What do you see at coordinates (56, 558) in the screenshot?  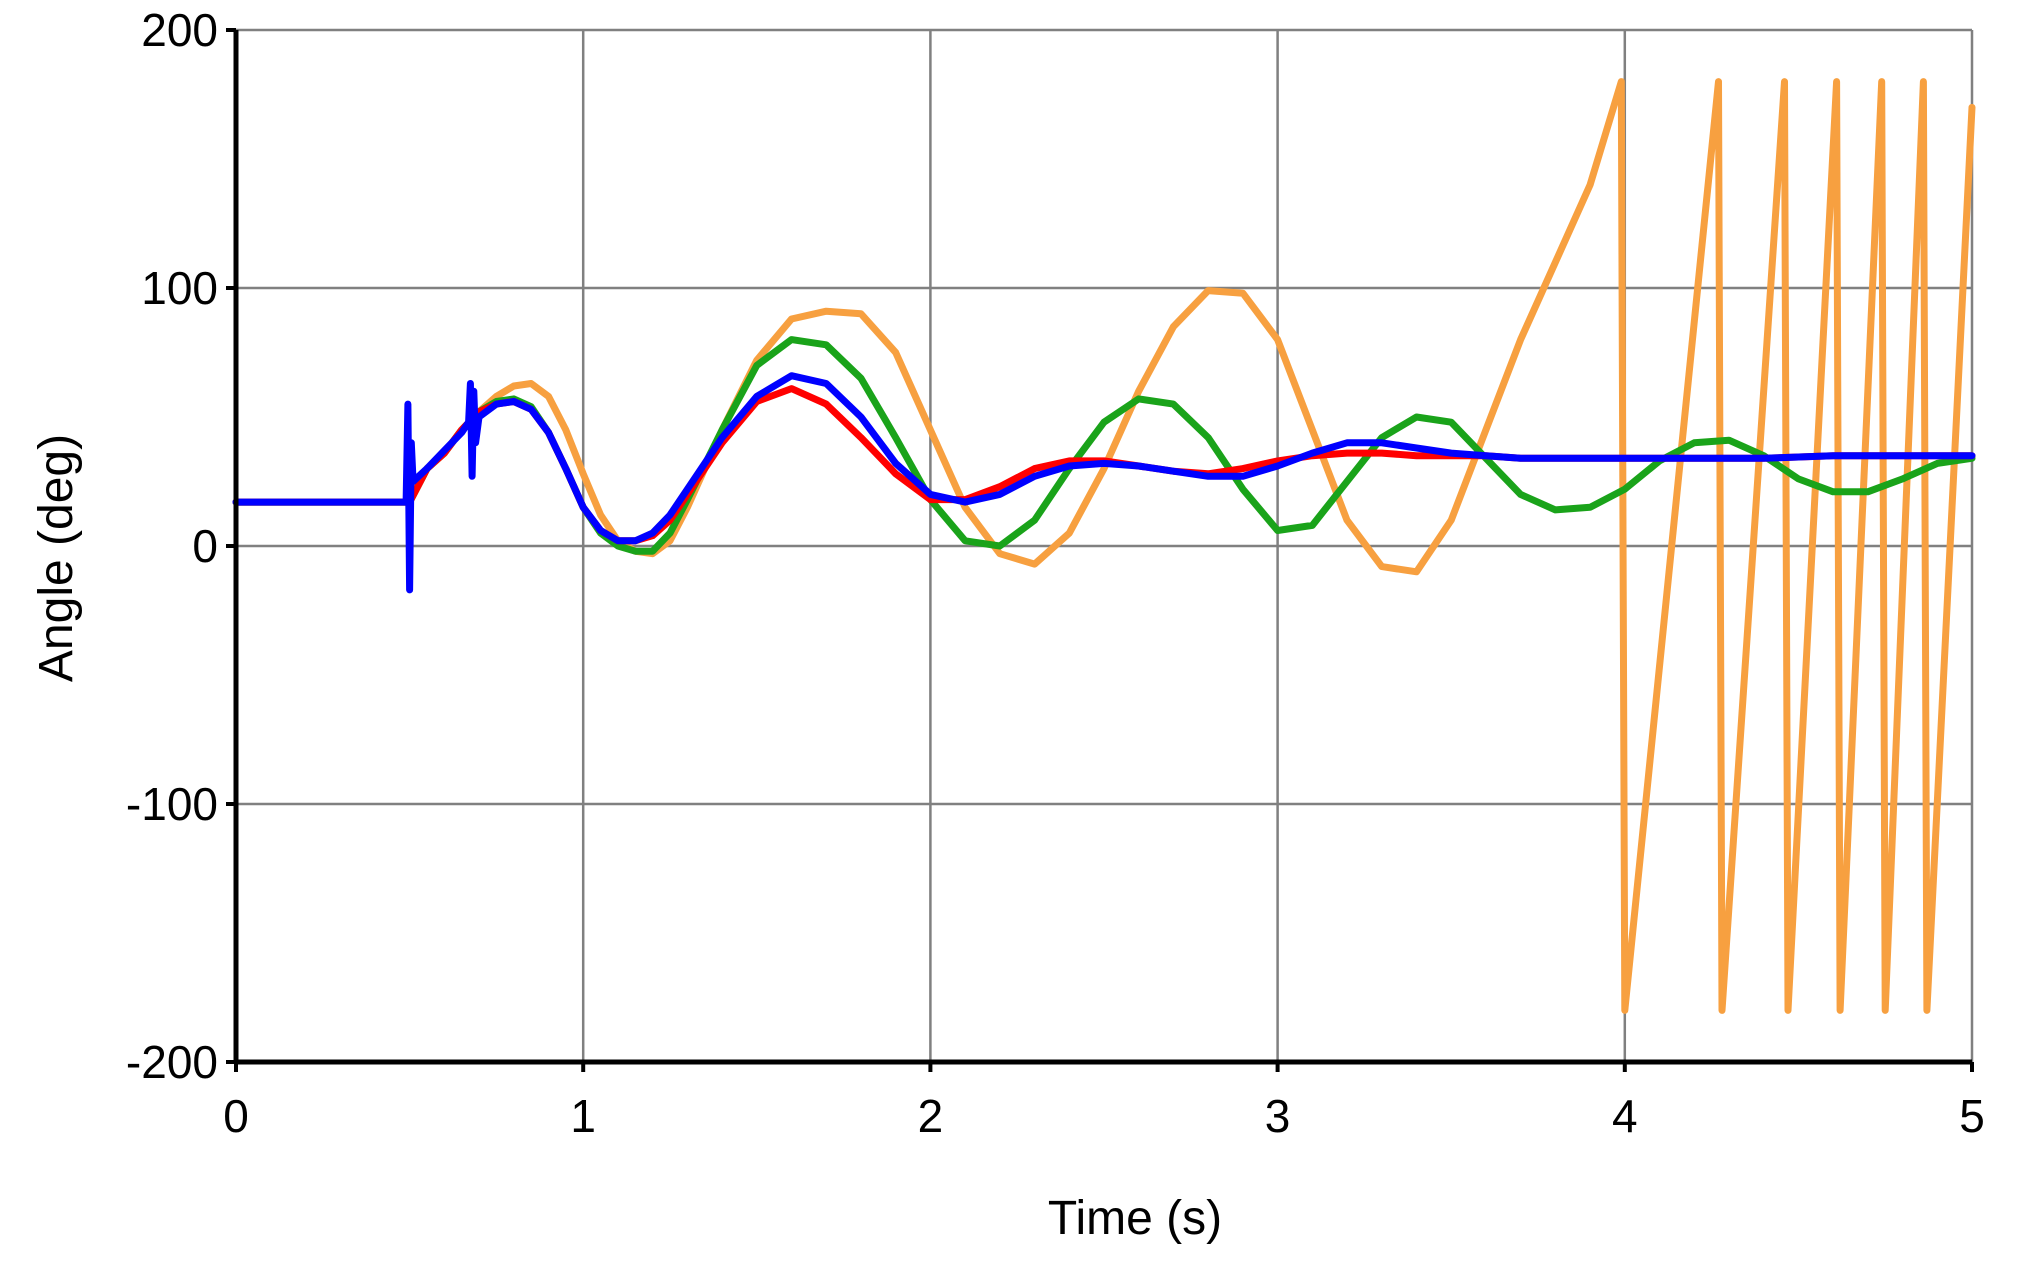 I see `y-axis-label: Angle (deg)` at bounding box center [56, 558].